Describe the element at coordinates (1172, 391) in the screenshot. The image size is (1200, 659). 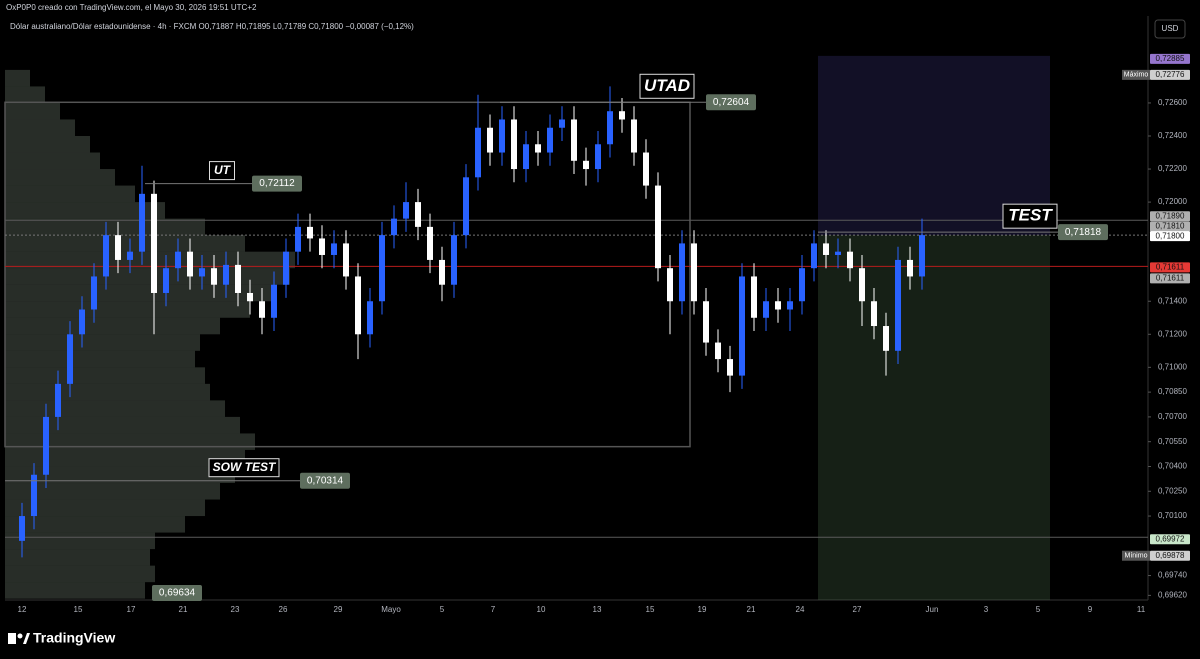
I see `y-tick-label: 0,70850` at that location.